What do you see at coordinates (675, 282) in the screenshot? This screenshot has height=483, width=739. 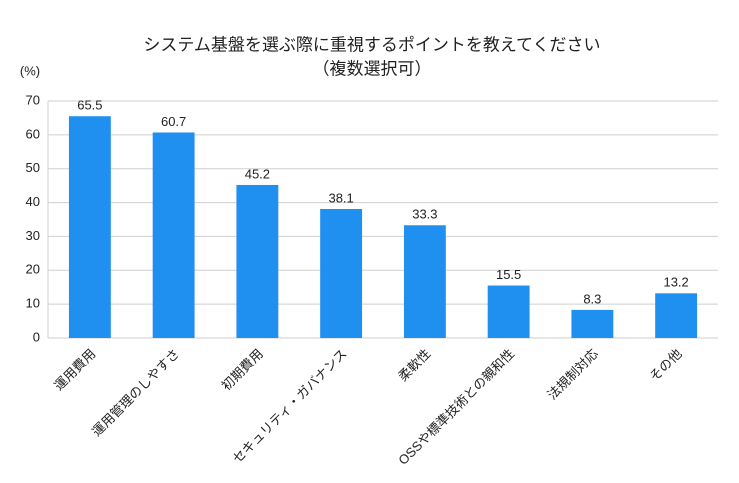 I see `data-label: 13.2` at bounding box center [675, 282].